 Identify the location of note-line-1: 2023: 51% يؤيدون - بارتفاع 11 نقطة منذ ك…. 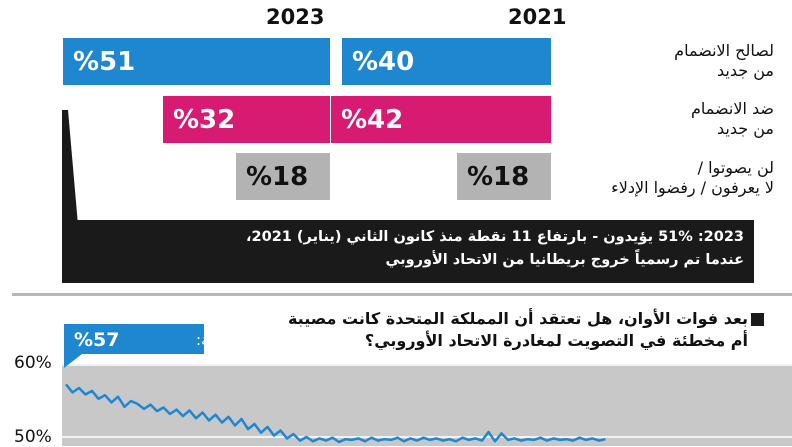
(495, 237).